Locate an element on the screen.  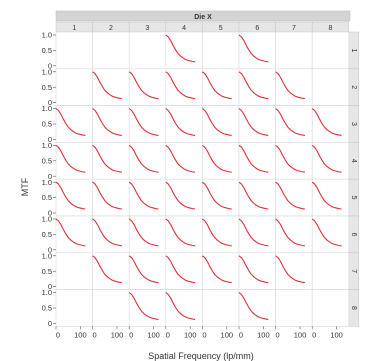
column-header-label: 2 is located at coordinates (111, 28).